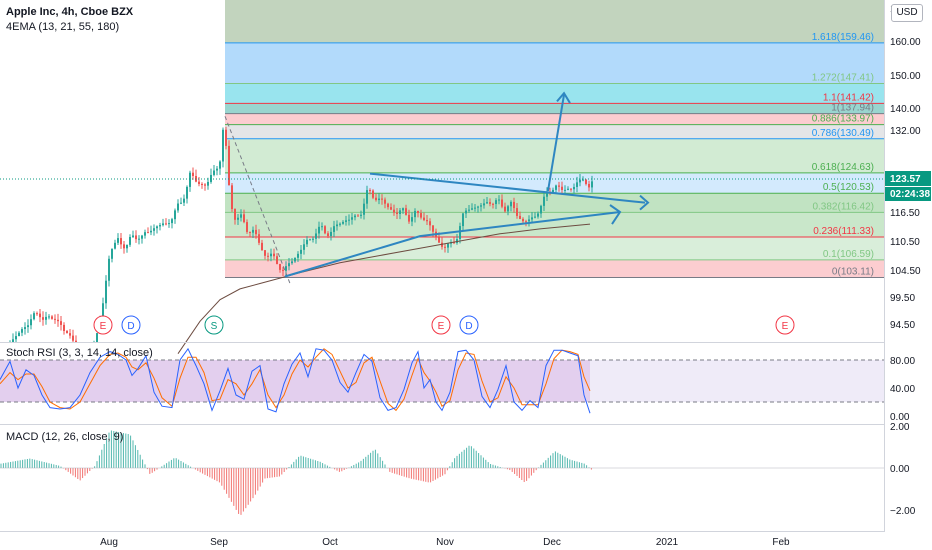 The height and width of the screenshot is (550, 932). I want to click on countdown-badge, so click(908, 194).